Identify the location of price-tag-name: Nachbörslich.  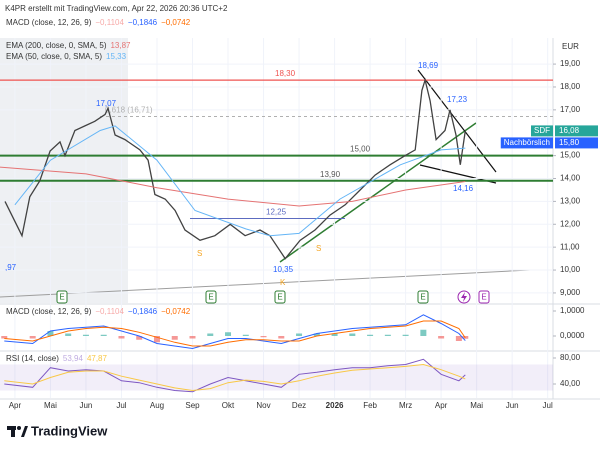
(527, 142).